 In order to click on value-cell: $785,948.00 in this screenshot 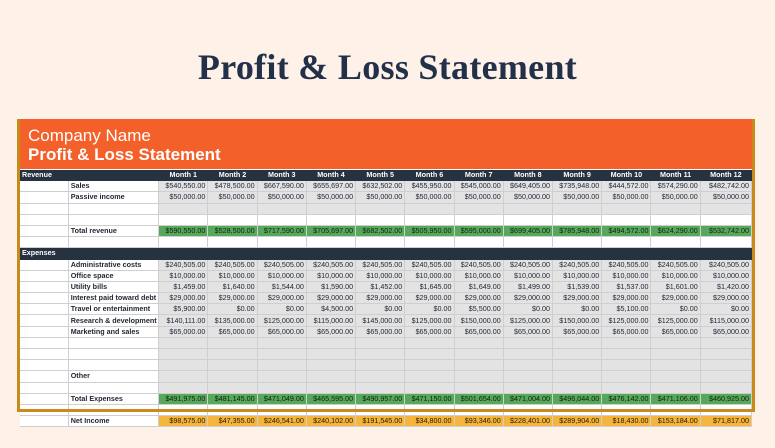, I will do `click(577, 231)`.